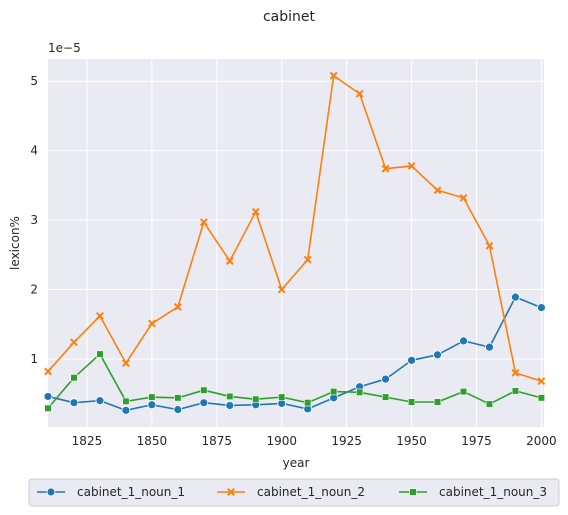 The image size is (568, 515). I want to click on y-axis-label: lexicon%, so click(15, 243).